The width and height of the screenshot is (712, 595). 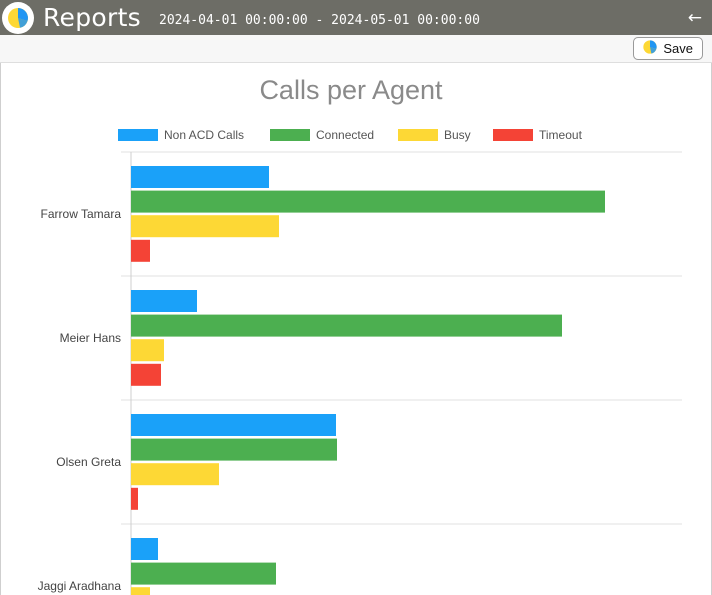 I want to click on legend-label: Busy, so click(x=457, y=135).